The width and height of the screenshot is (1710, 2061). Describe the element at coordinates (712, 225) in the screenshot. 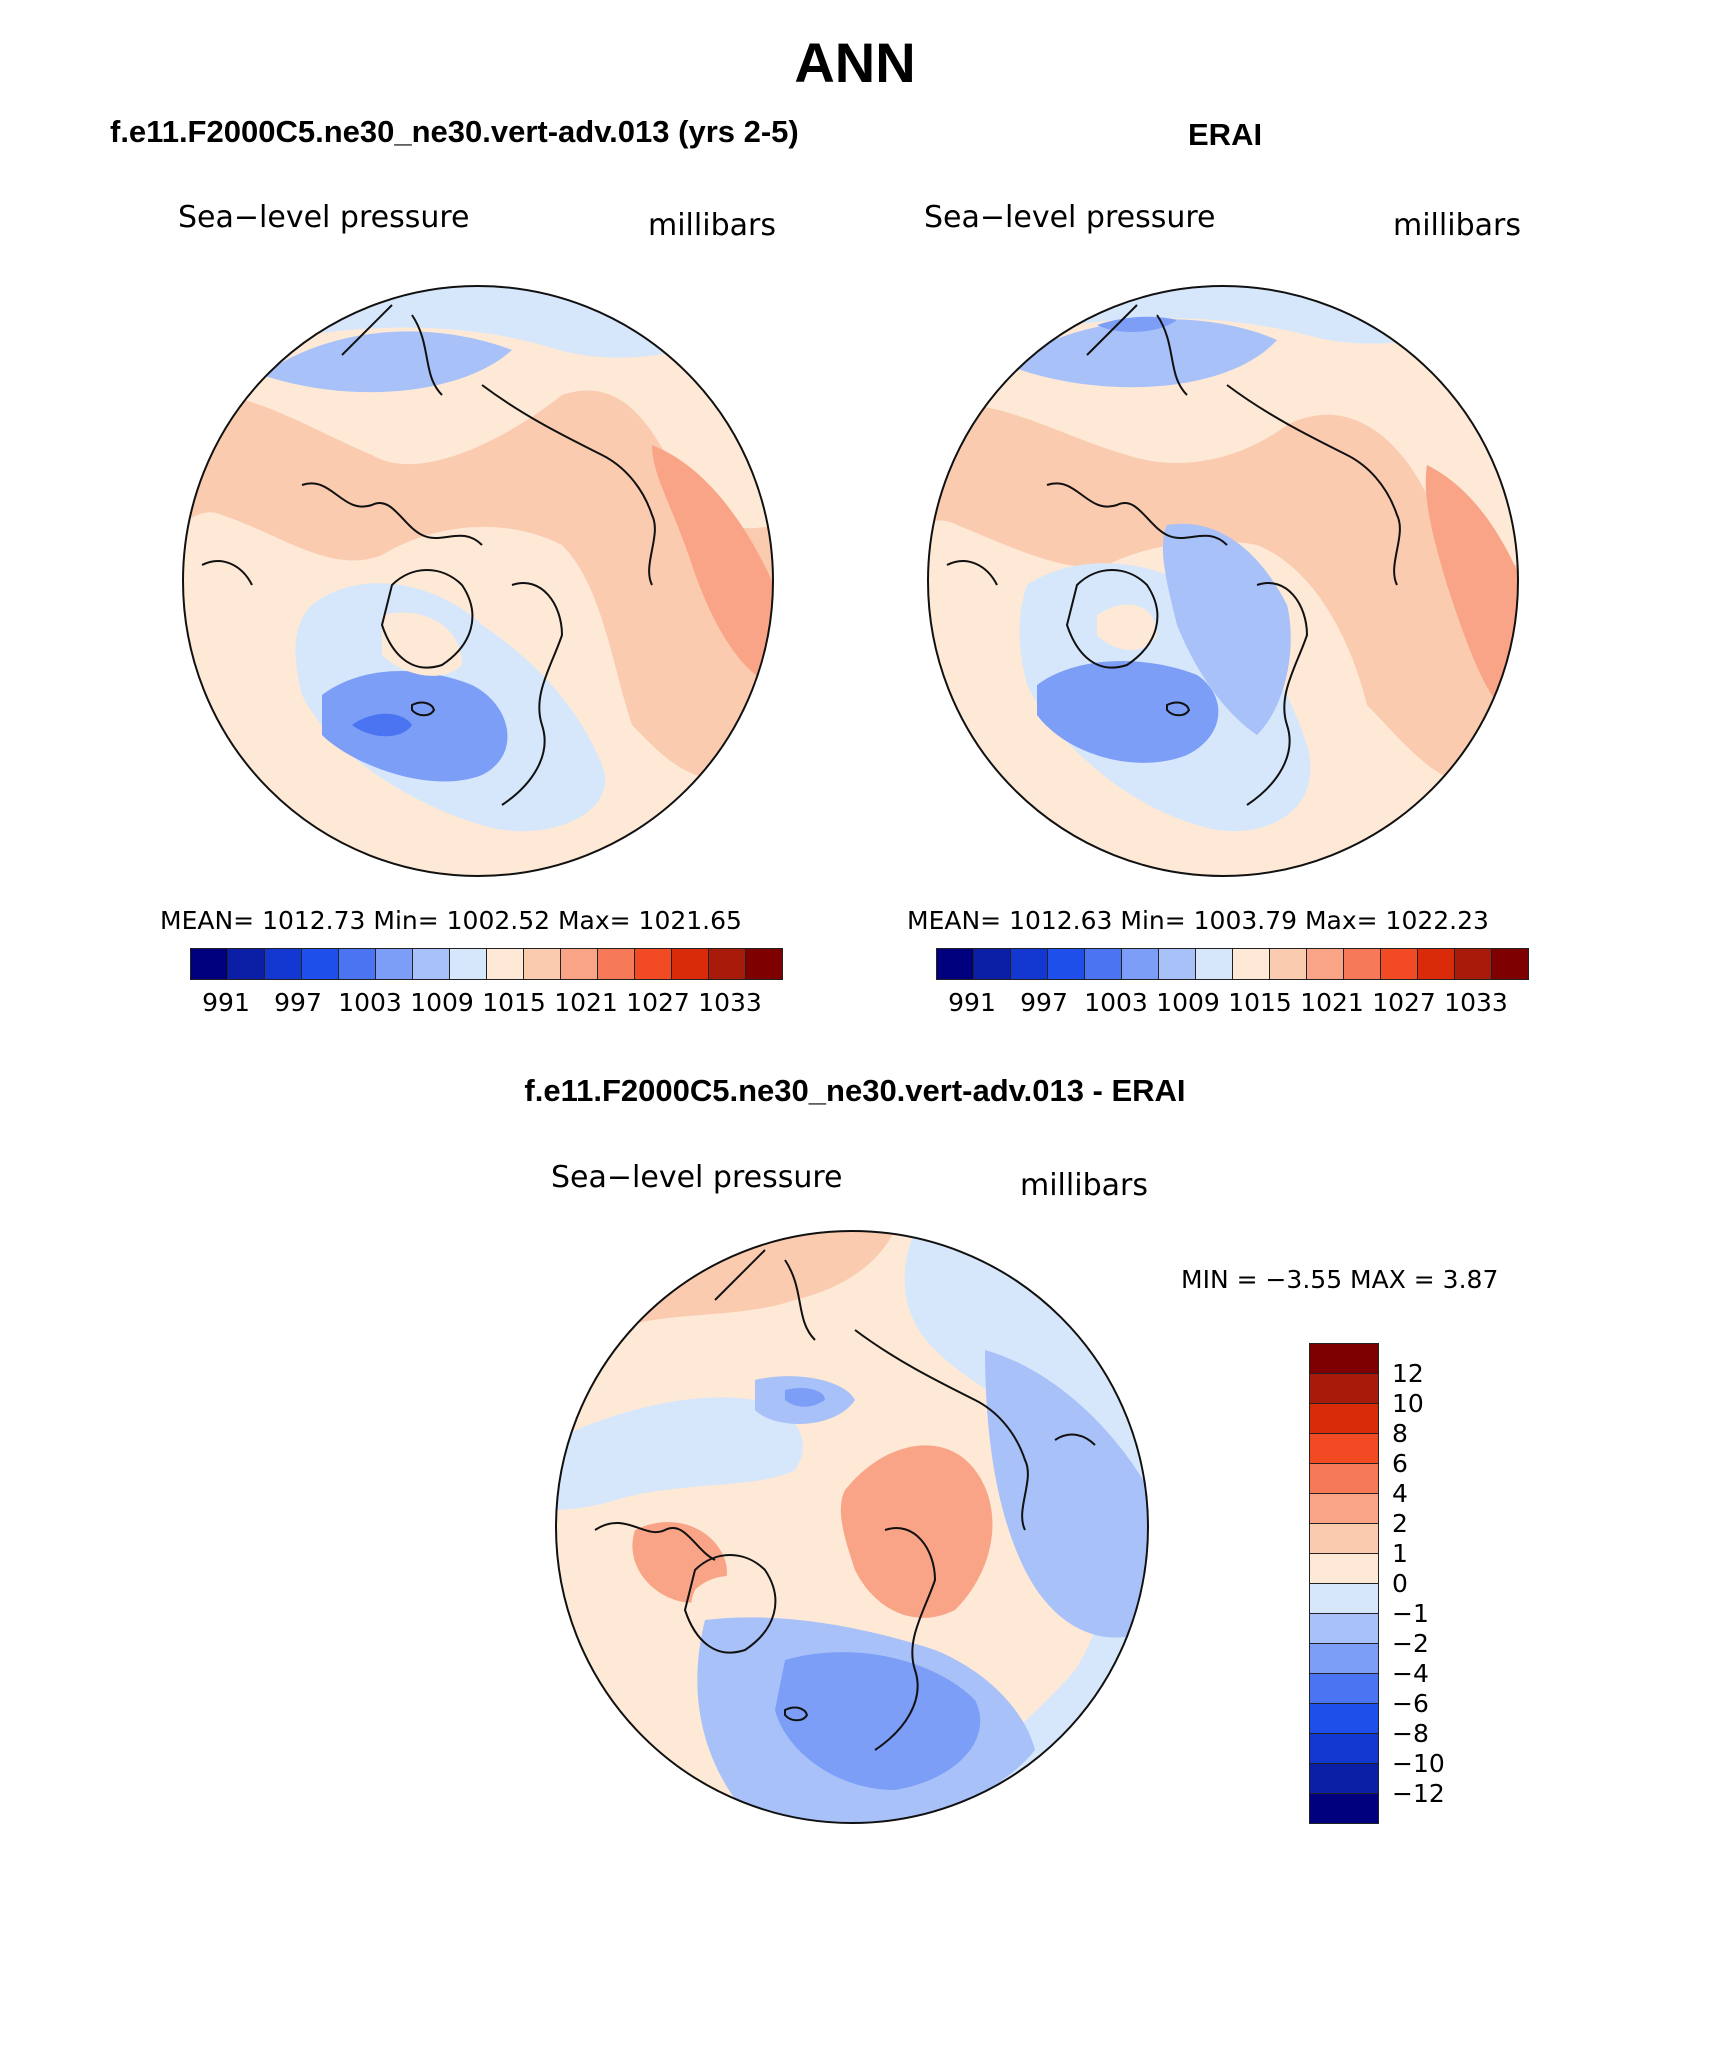

I see `model-units-label: millibars` at that location.